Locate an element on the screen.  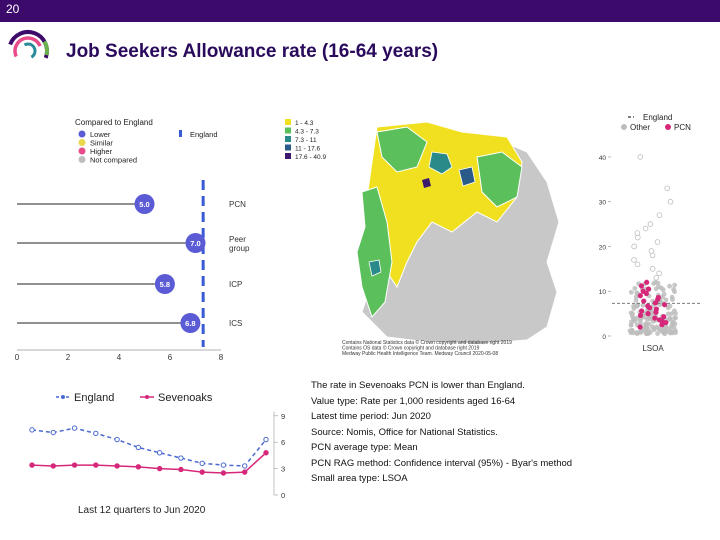
y-tick-label: 0 is located at coordinates (604, 337).